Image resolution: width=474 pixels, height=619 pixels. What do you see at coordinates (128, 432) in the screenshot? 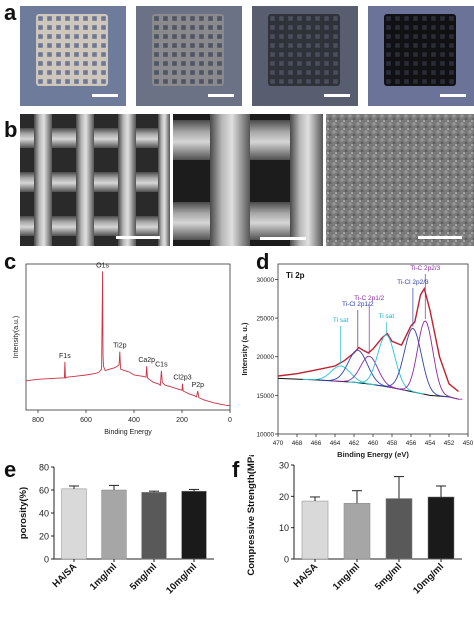
I see `x-axis-label: Binding Energy` at bounding box center [128, 432].